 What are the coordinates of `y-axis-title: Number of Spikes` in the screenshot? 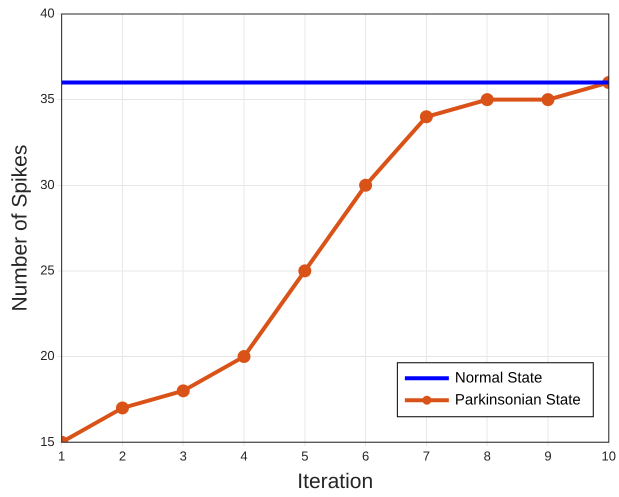 It's located at (20, 228).